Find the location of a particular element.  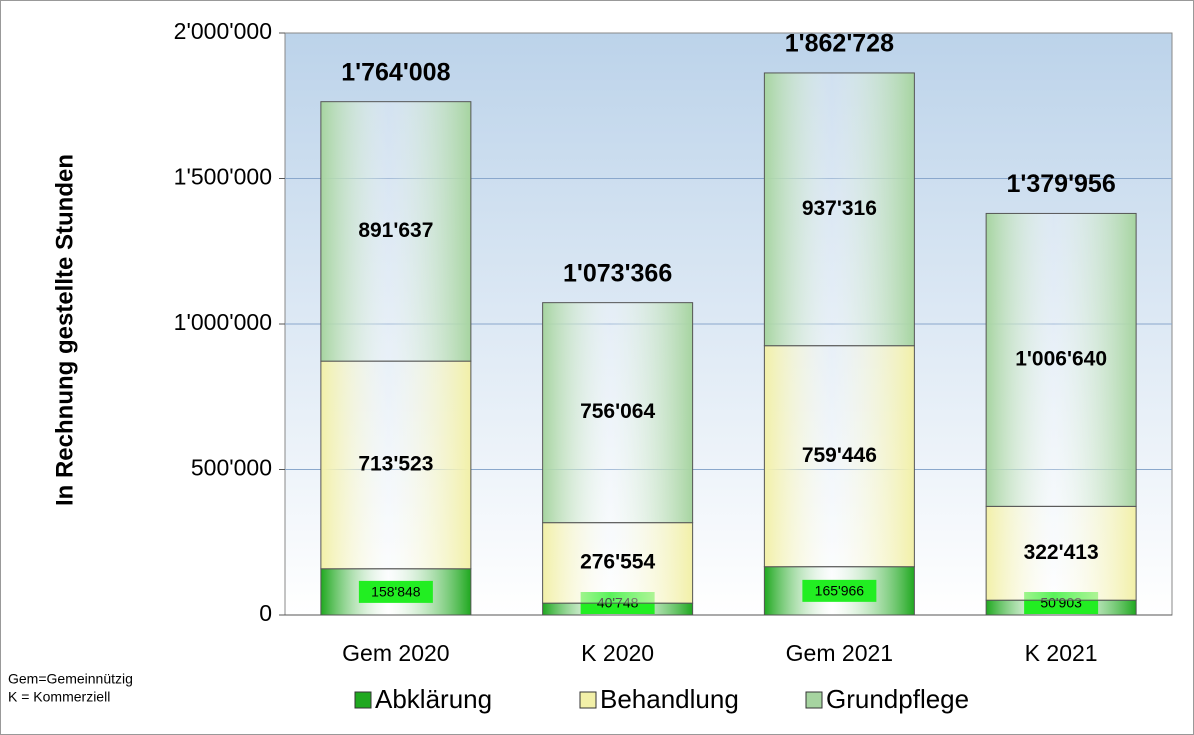

y-tick-label: 0 is located at coordinates (265, 613).